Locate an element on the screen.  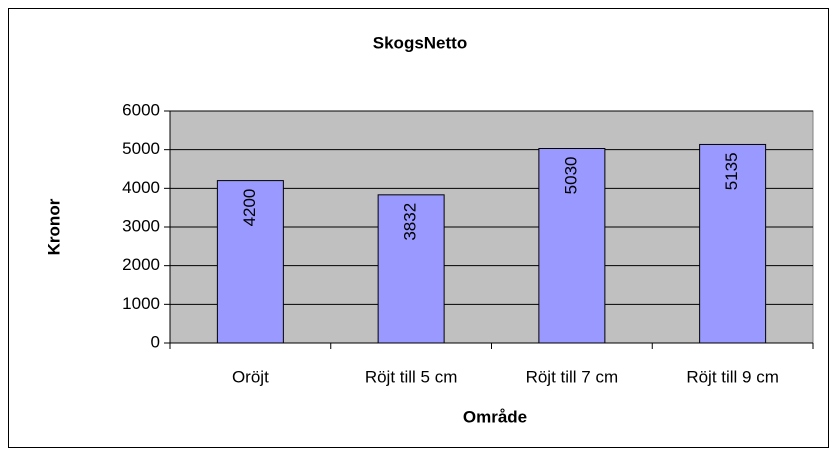
y-tick-label: 3000 is located at coordinates (141, 225).